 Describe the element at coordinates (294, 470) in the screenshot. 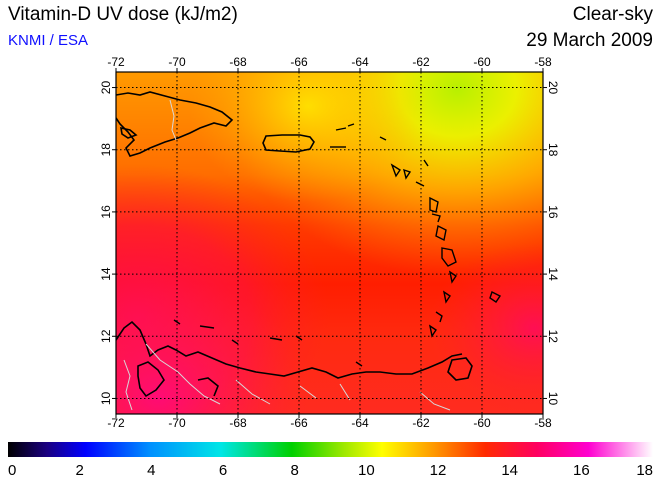

I see `colorbar-label: 8` at that location.